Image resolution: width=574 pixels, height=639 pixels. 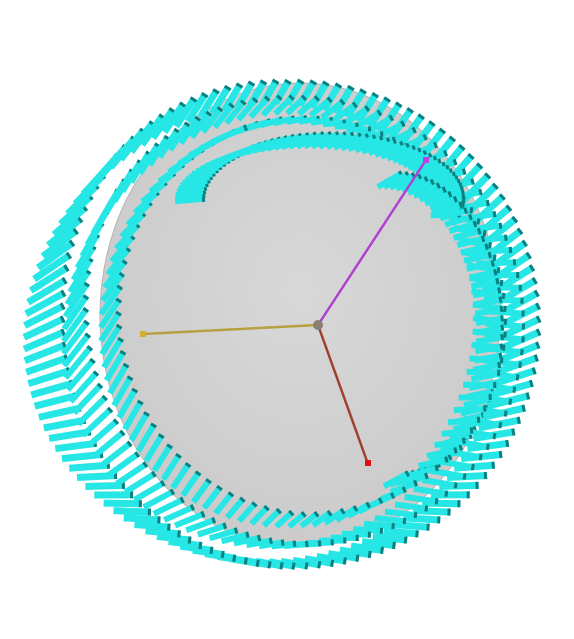 What do you see at coordinates (372, 242) in the screenshot?
I see `y-axis` at bounding box center [372, 242].